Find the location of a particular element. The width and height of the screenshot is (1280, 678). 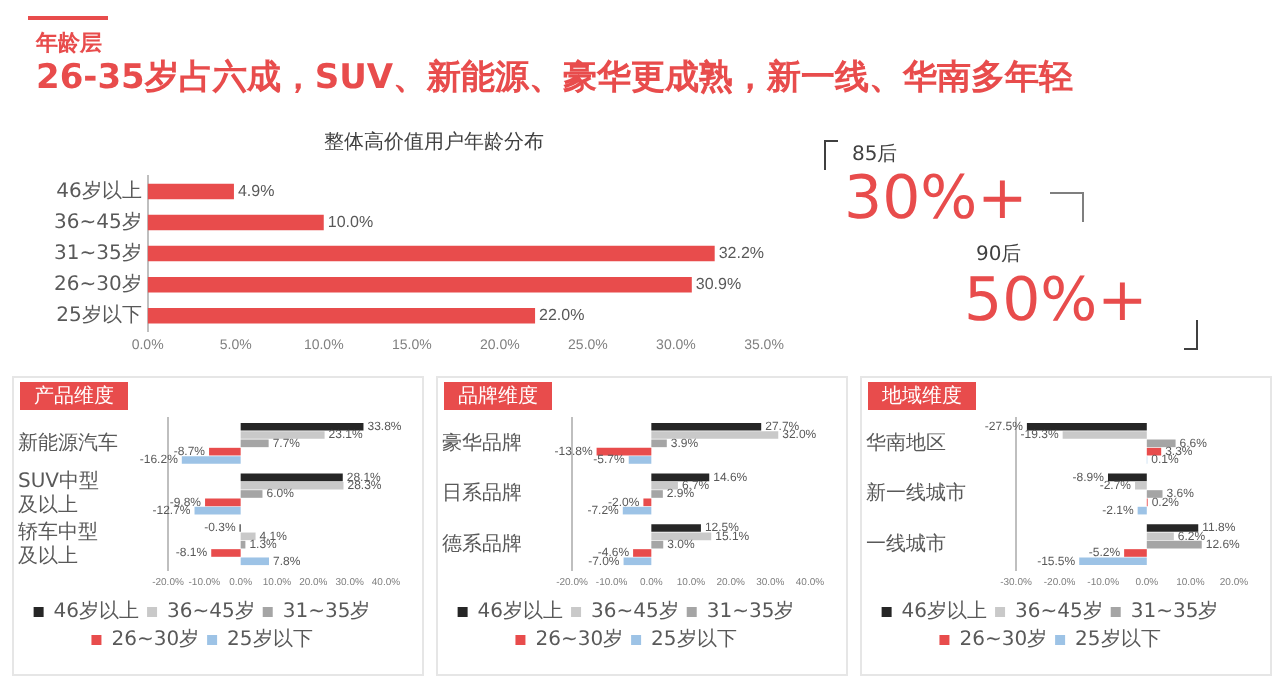

chart-title: 产品维度 is located at coordinates (74, 396).